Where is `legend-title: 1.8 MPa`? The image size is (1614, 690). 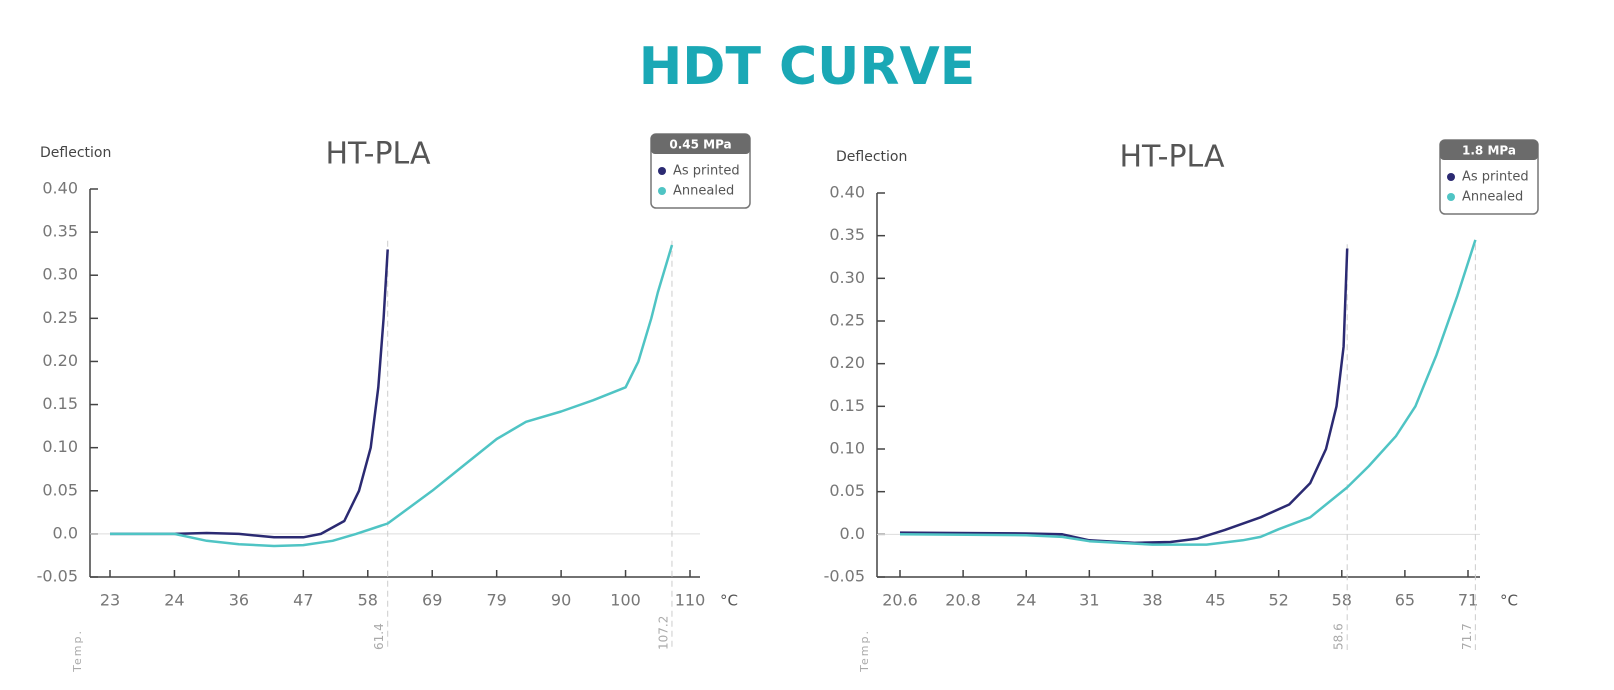 legend-title: 1.8 MPa is located at coordinates (1489, 151).